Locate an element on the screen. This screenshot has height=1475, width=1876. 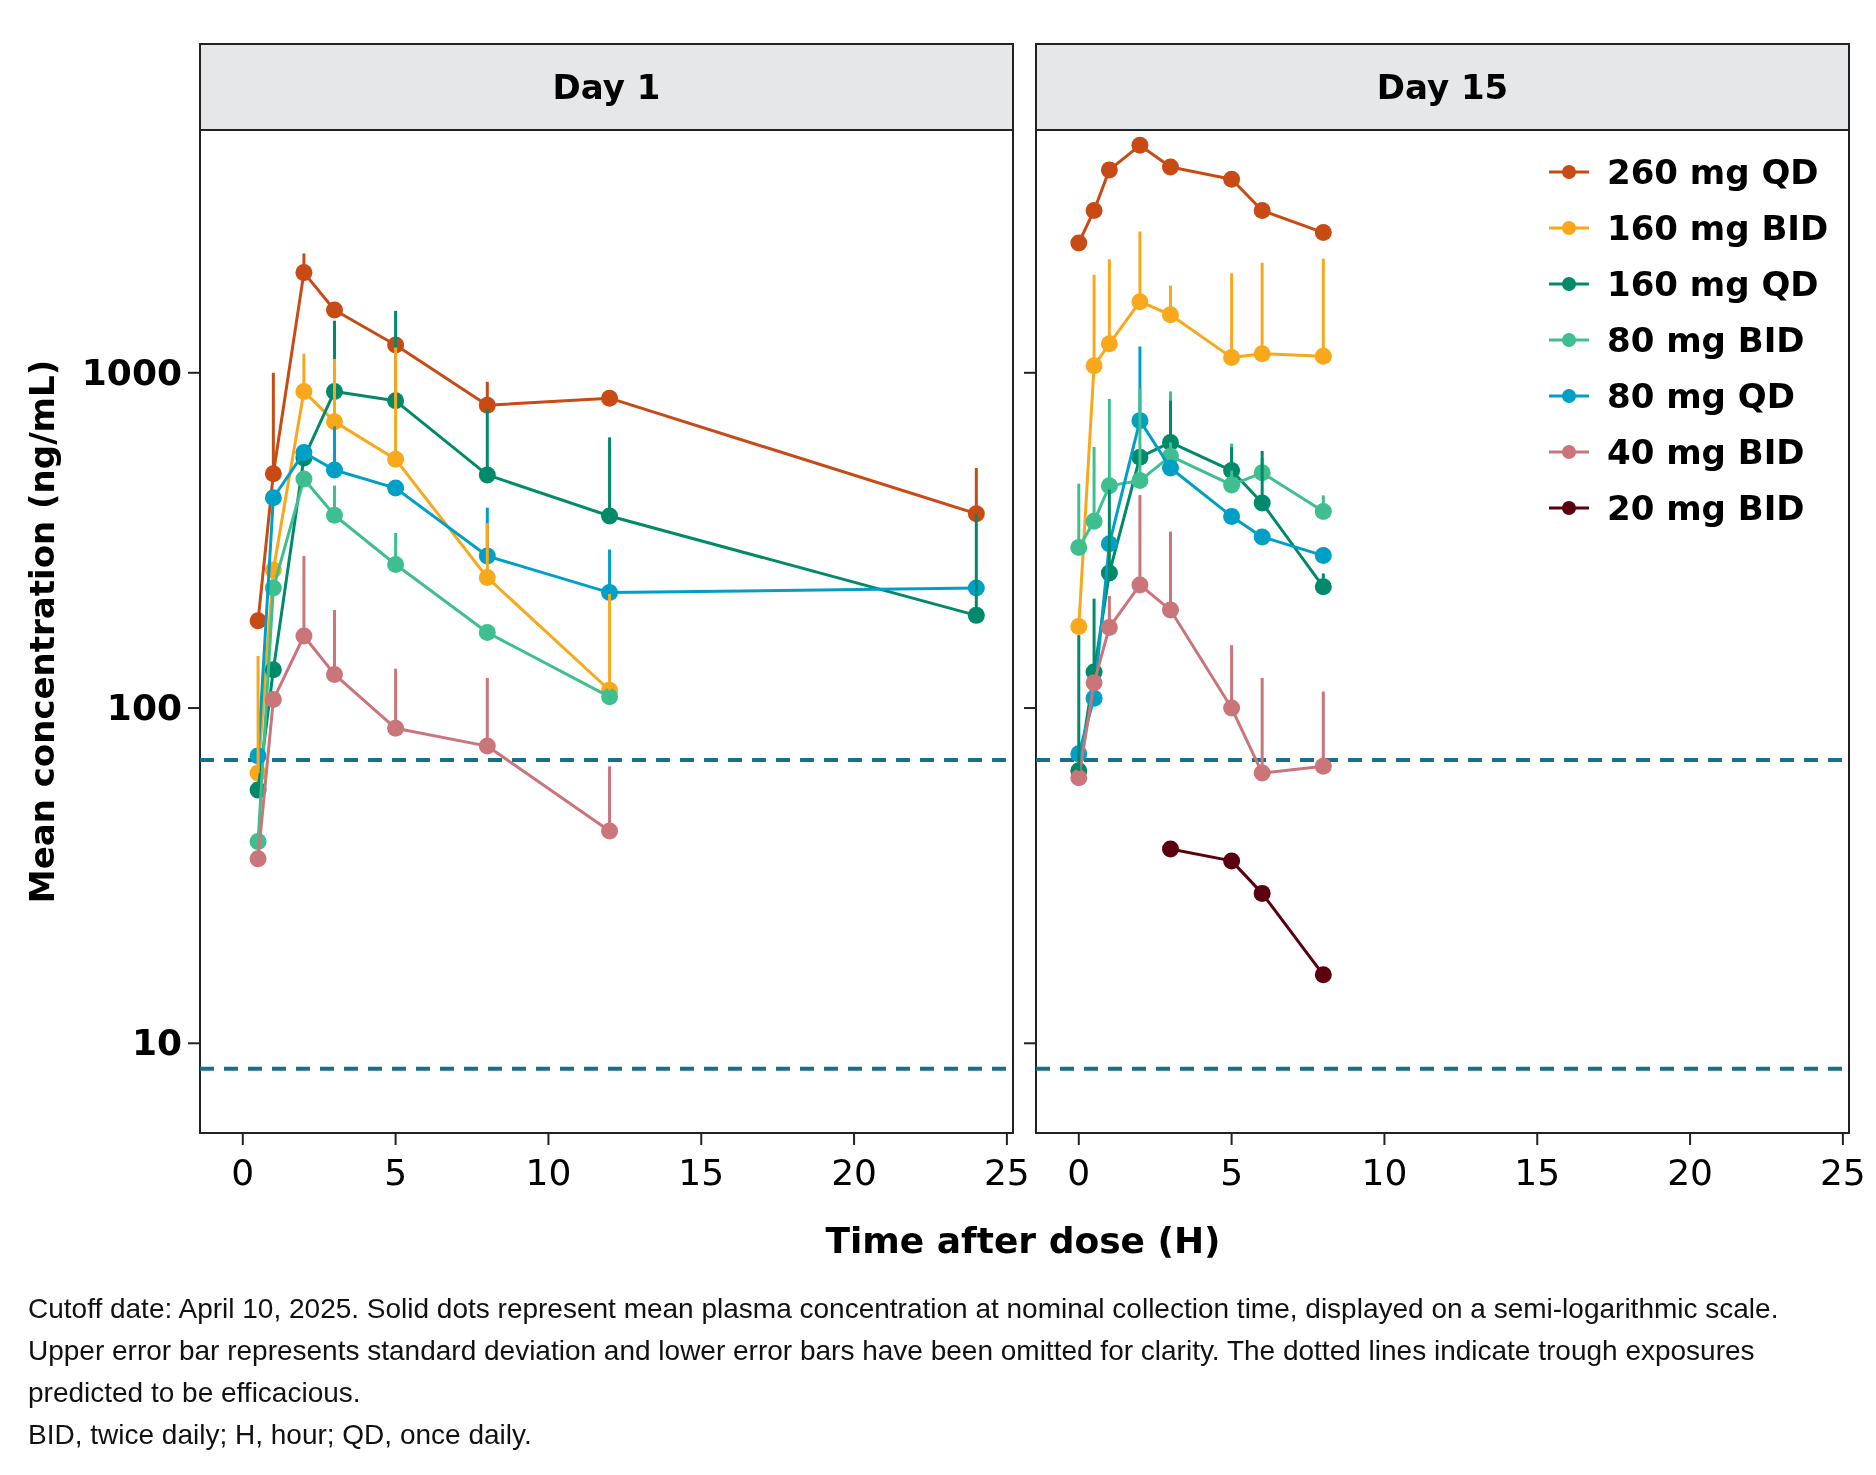
y-tick-label: 10 is located at coordinates (156, 1043).